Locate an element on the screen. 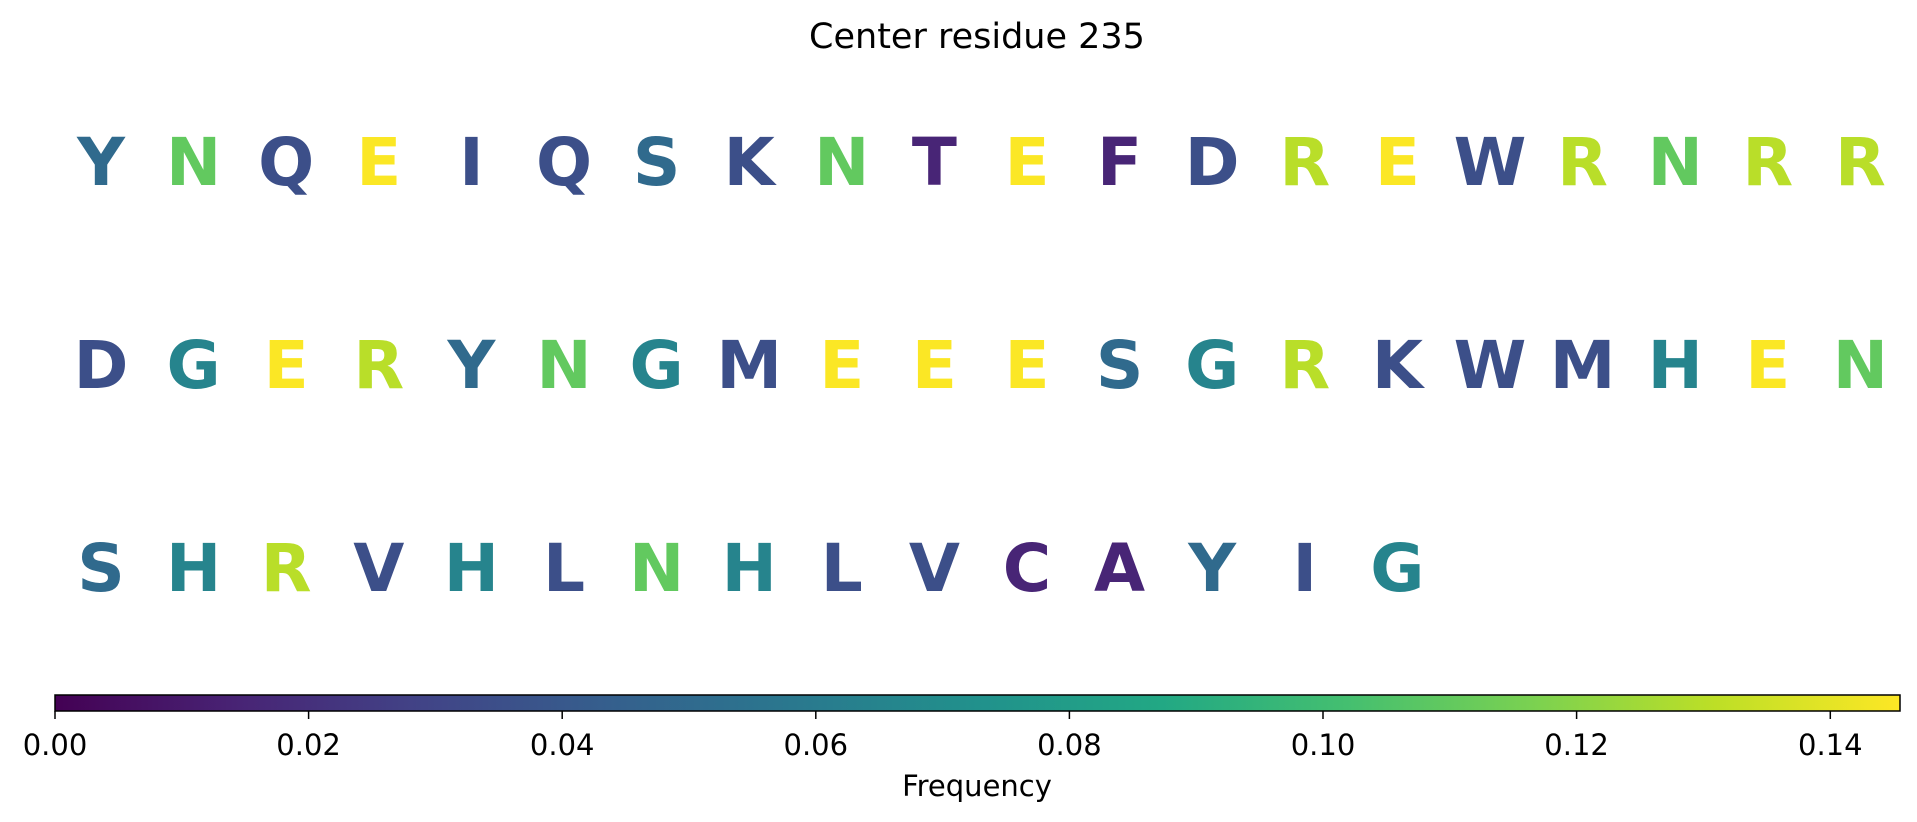 This screenshot has height=822, width=1917. colorbar-gradient is located at coordinates (977, 703).